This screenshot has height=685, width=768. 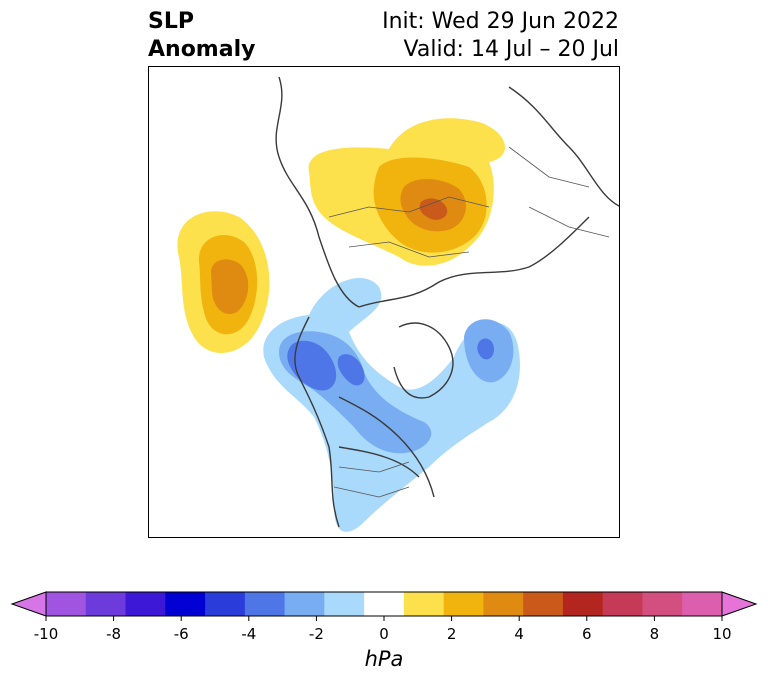 I want to click on colorbar-tick-label: 2, so click(x=451, y=634).